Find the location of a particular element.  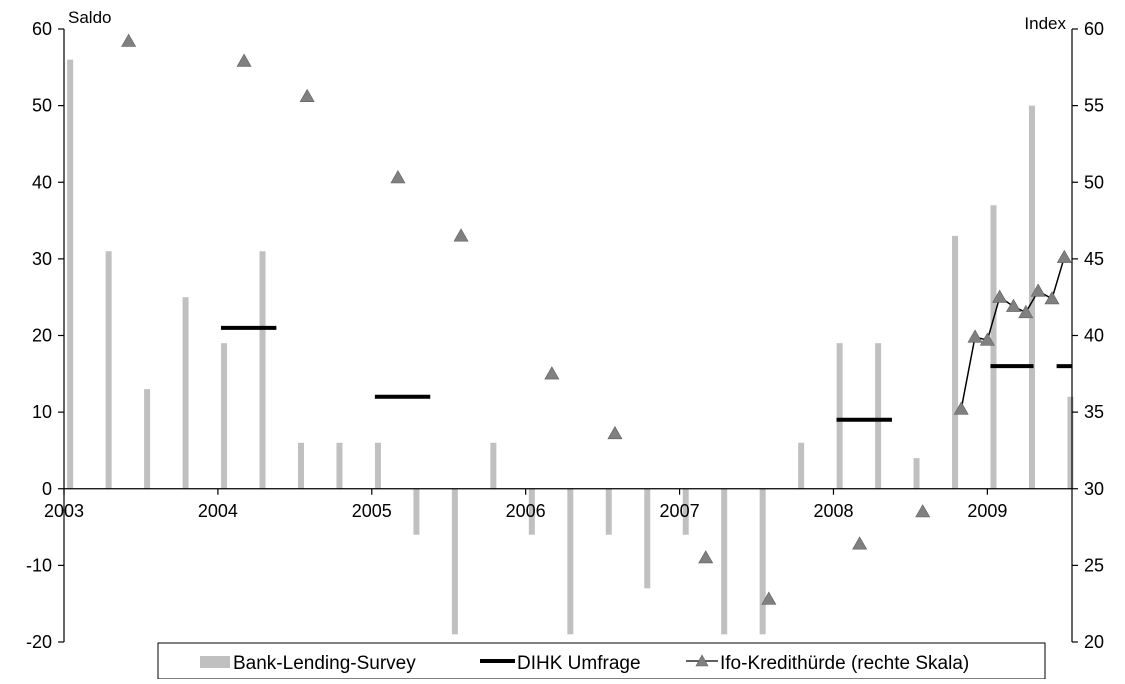

right-tick-label: 55 is located at coordinates (1094, 106).